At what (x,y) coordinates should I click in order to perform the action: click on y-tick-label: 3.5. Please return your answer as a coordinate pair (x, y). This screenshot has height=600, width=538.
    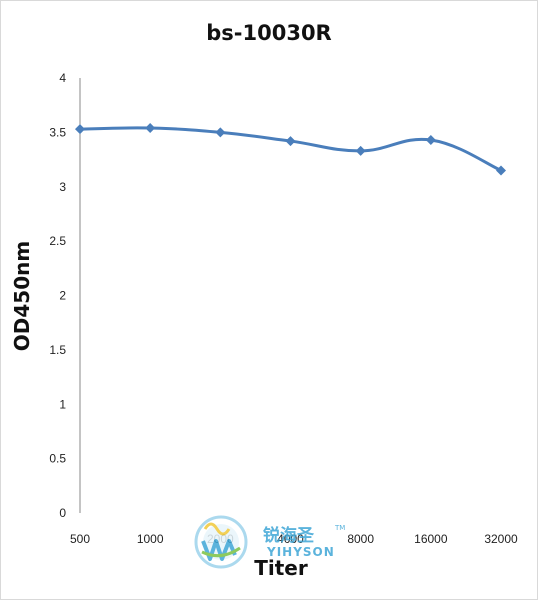
    Looking at the image, I should click on (57, 132).